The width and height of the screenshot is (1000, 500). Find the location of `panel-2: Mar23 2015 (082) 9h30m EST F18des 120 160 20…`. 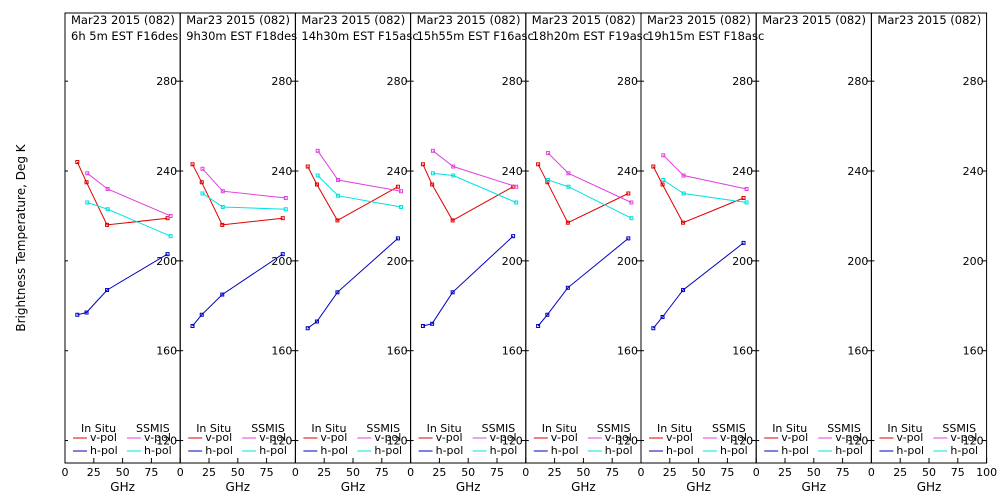

panel-2: Mar23 2015 (082) 9h30m EST F18des 120 160 20… is located at coordinates (237, 253).